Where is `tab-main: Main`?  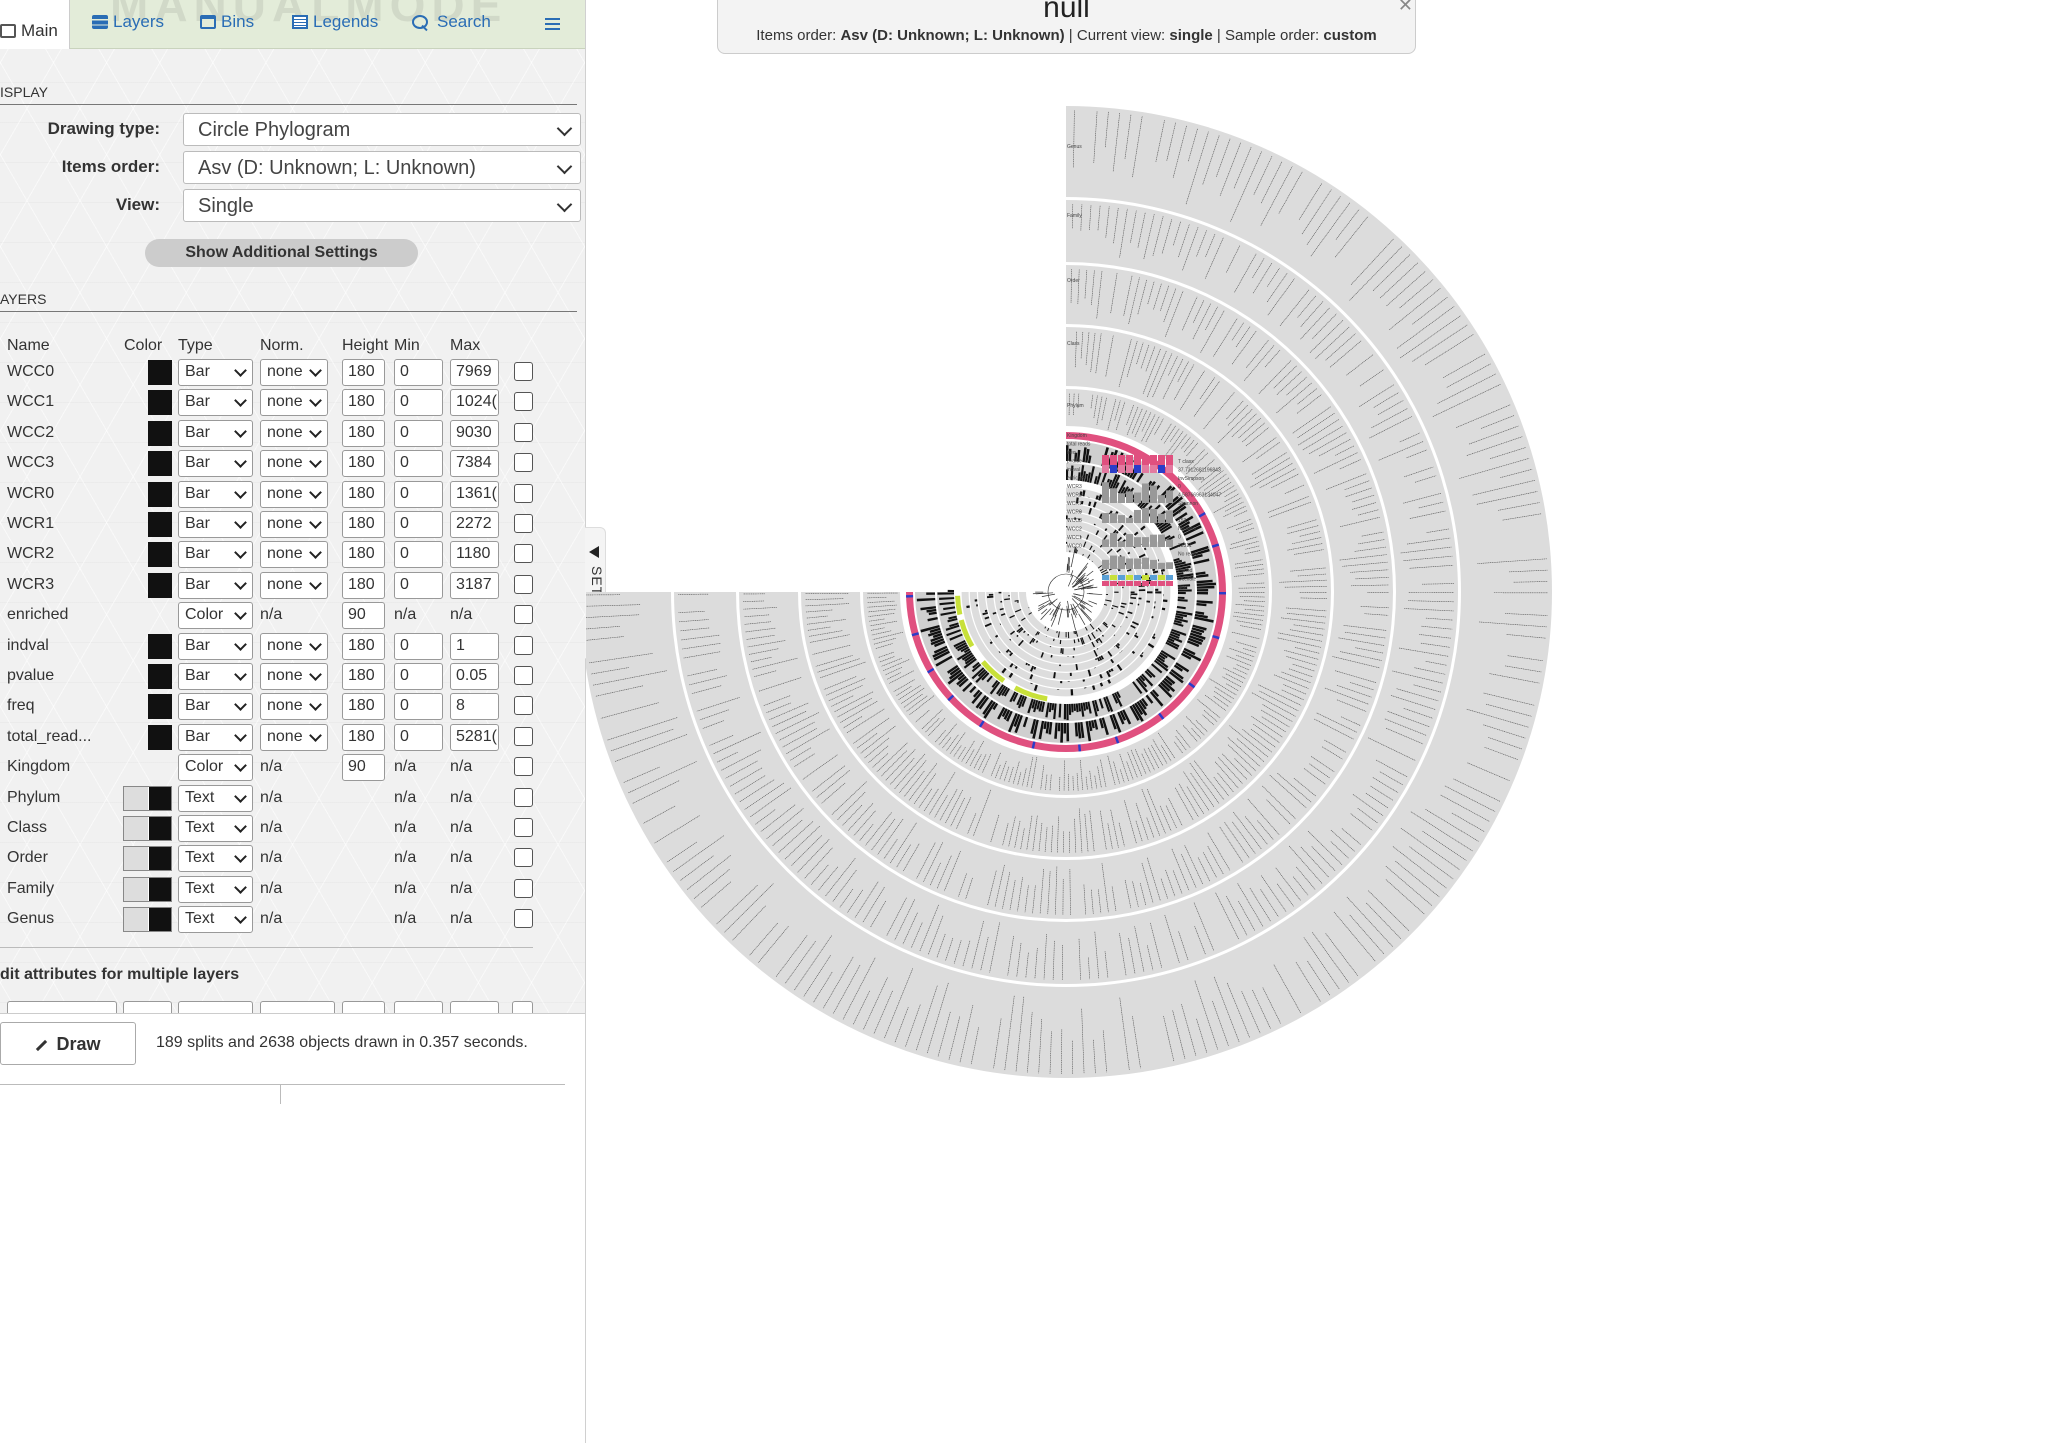 tab-main: Main is located at coordinates (35, 24).